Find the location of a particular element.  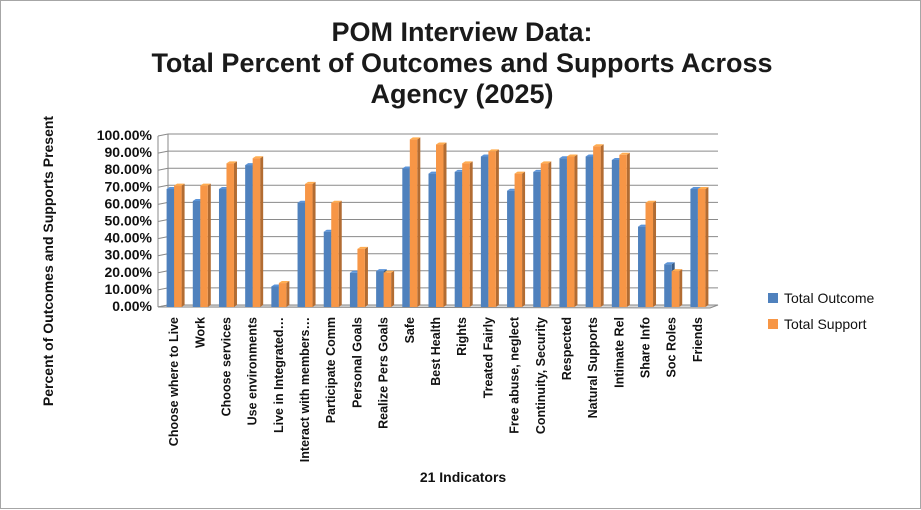

x-tick-label: Rights is located at coordinates (462, 336).